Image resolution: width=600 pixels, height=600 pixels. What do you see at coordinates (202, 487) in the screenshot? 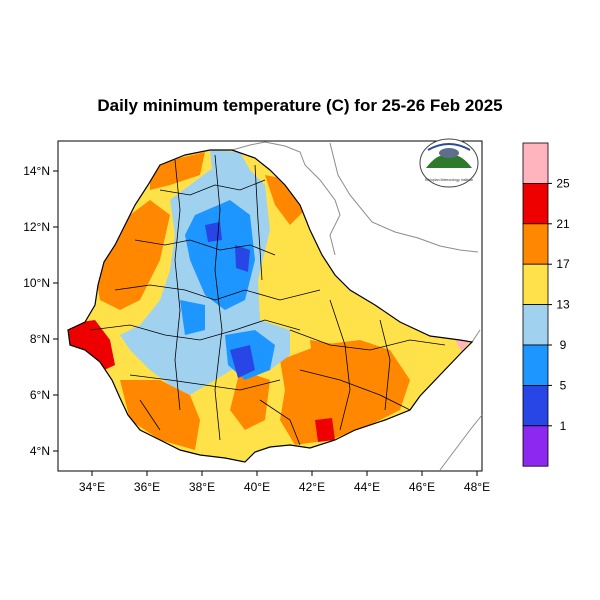
I see `x-tick-label: 38°E` at bounding box center [202, 487].